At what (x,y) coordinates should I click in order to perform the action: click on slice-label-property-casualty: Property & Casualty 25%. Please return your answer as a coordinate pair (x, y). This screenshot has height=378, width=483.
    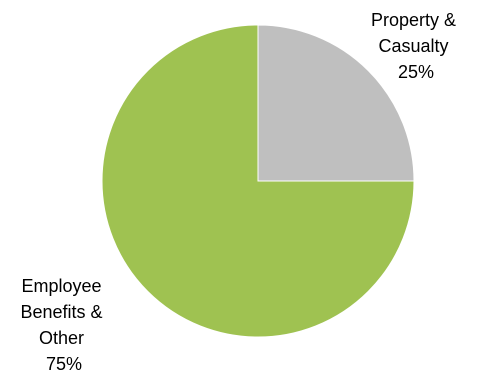
    Looking at the image, I should click on (416, 46).